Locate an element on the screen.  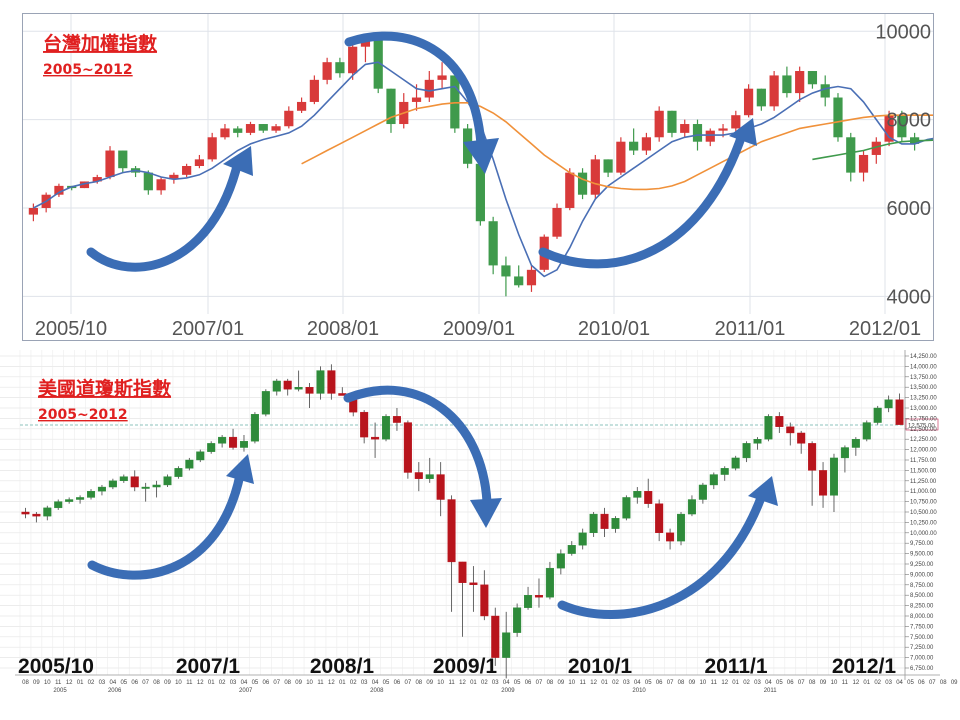
y-tick-label: 9,750.00 is located at coordinates (922, 544).